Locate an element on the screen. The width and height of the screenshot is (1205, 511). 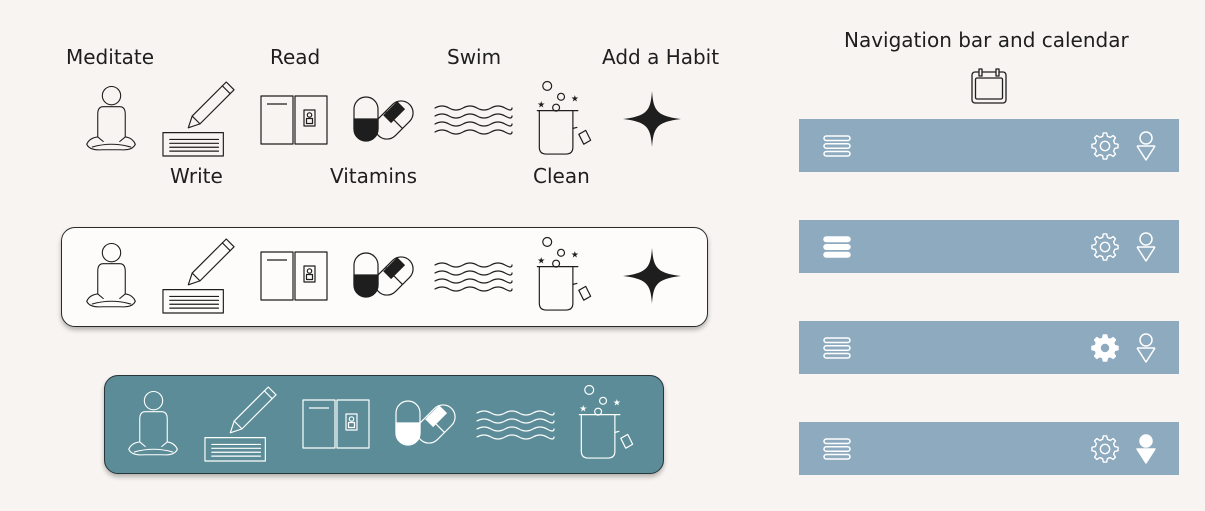
navbar-menu-active is located at coordinates (989, 246).